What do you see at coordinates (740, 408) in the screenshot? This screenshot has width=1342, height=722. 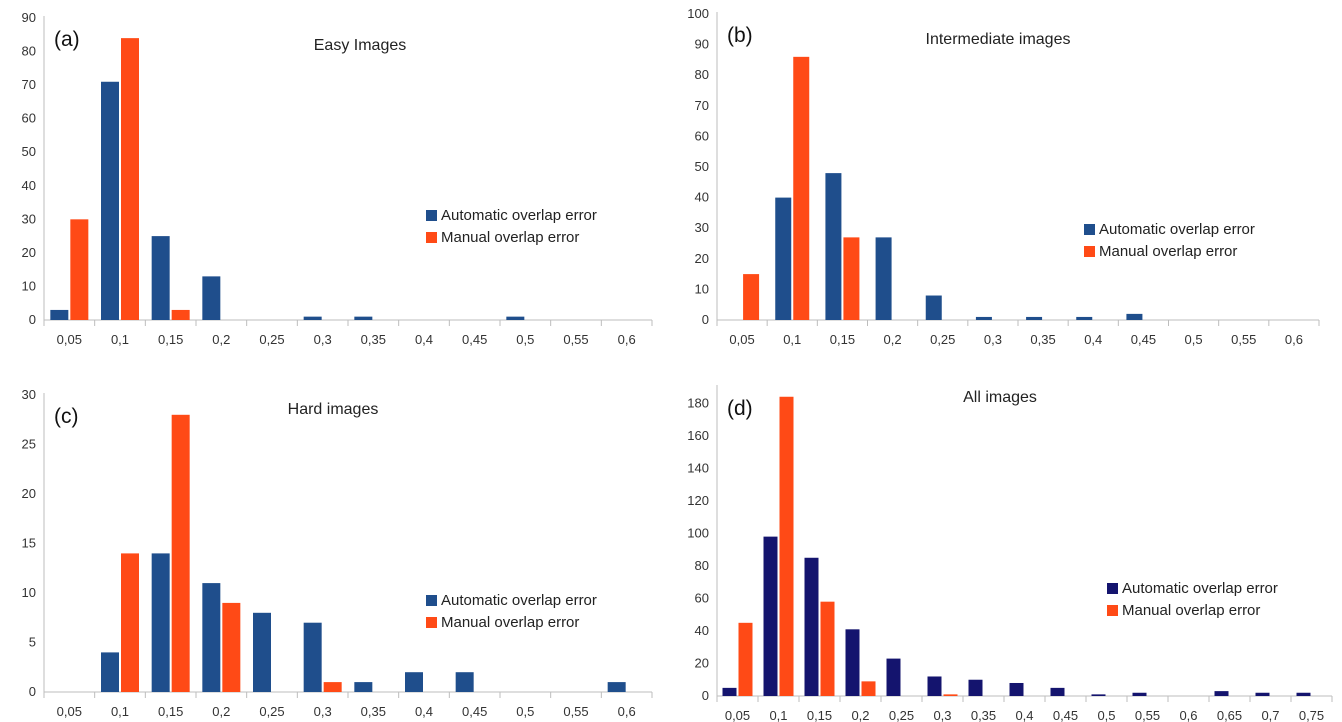 I see `panel-label: (d)` at bounding box center [740, 408].